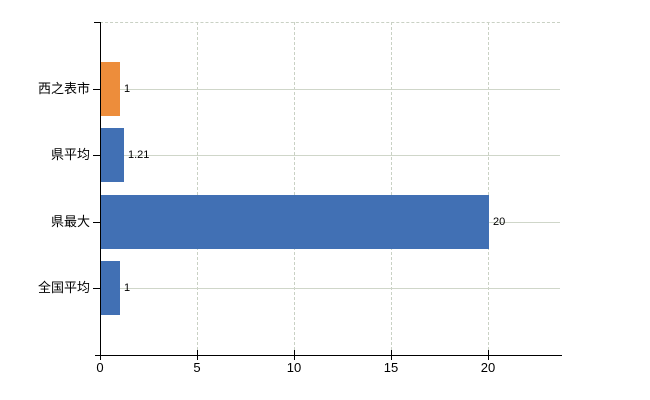  Describe the element at coordinates (488, 367) in the screenshot. I see `x-tick-label: 20` at that location.